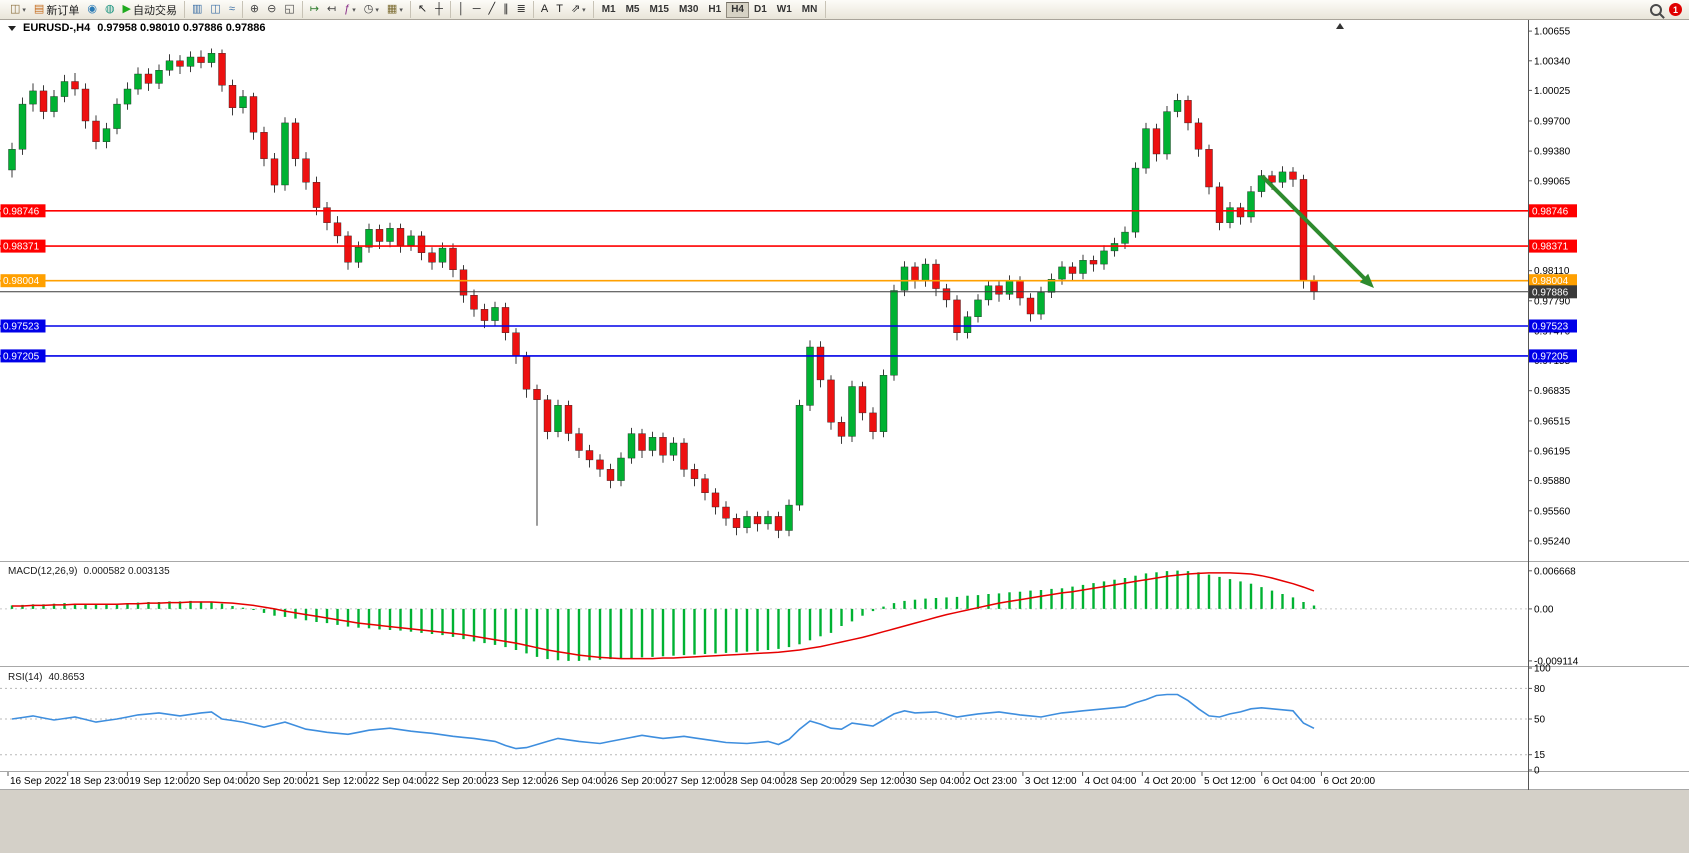 This screenshot has width=1689, height=853. What do you see at coordinates (422, 10) in the screenshot?
I see `cursor-button: ↖` at bounding box center [422, 10].